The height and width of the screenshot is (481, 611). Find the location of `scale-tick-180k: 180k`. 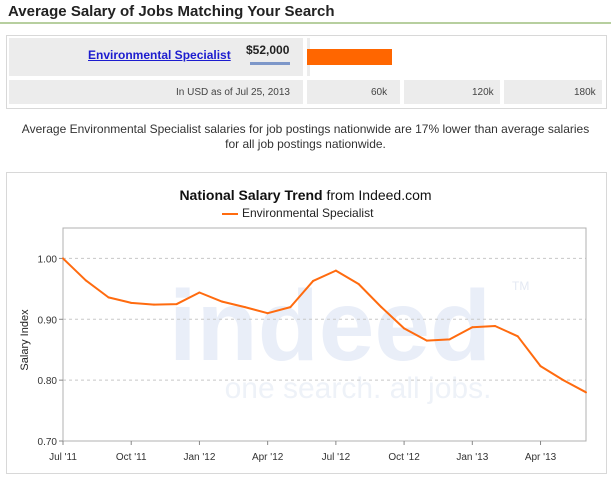

scale-tick-180k: 180k is located at coordinates (585, 92).